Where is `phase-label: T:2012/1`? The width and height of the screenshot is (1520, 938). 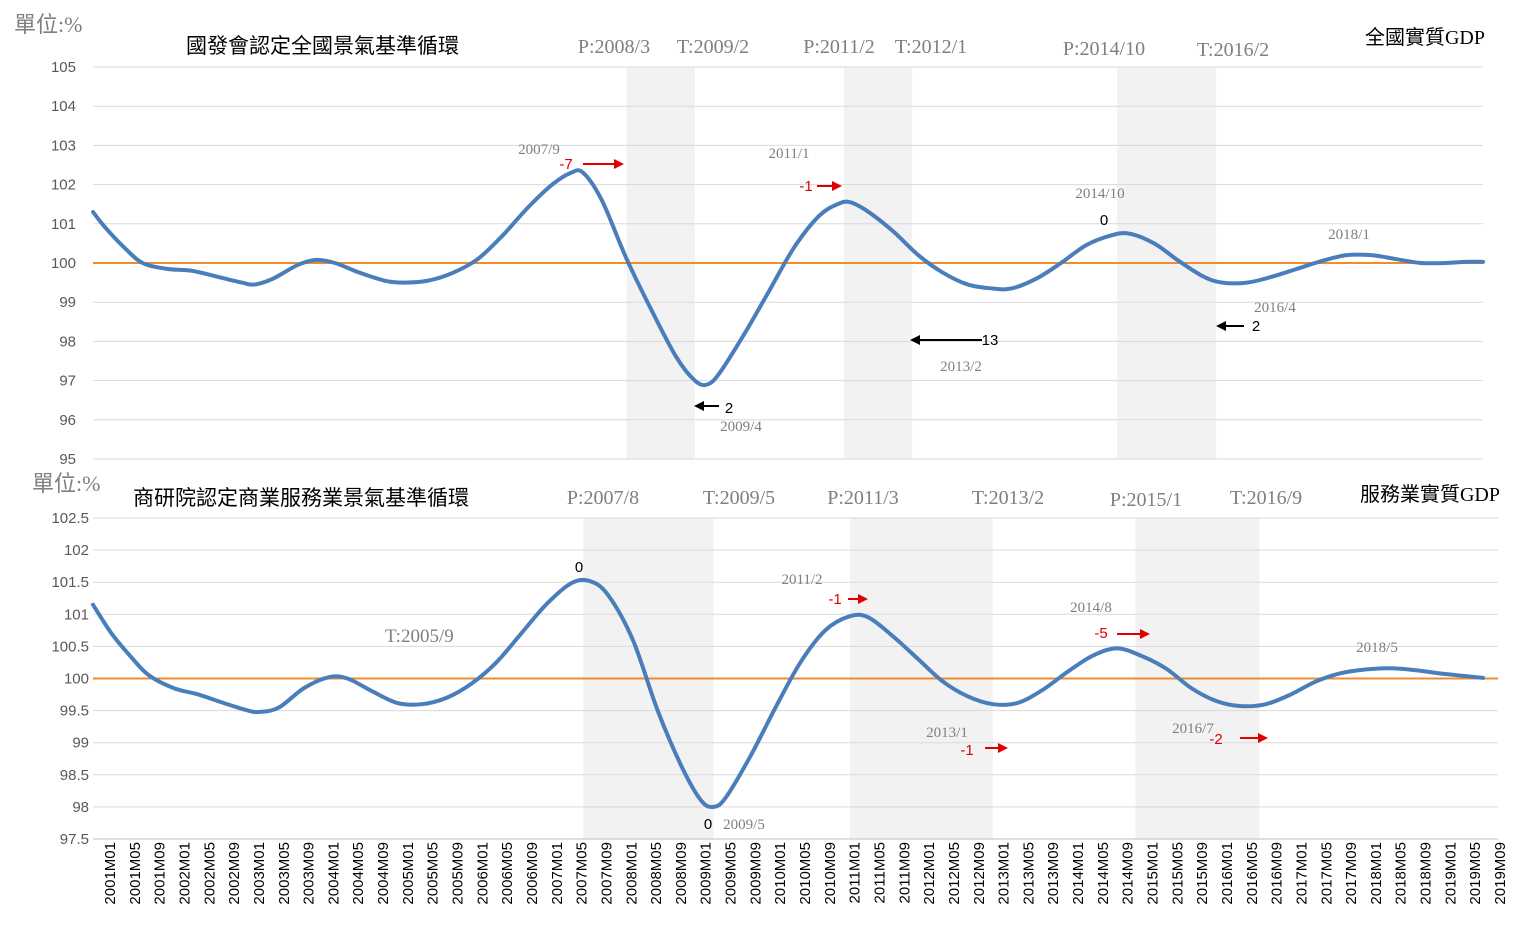 phase-label: T:2012/1 is located at coordinates (931, 47).